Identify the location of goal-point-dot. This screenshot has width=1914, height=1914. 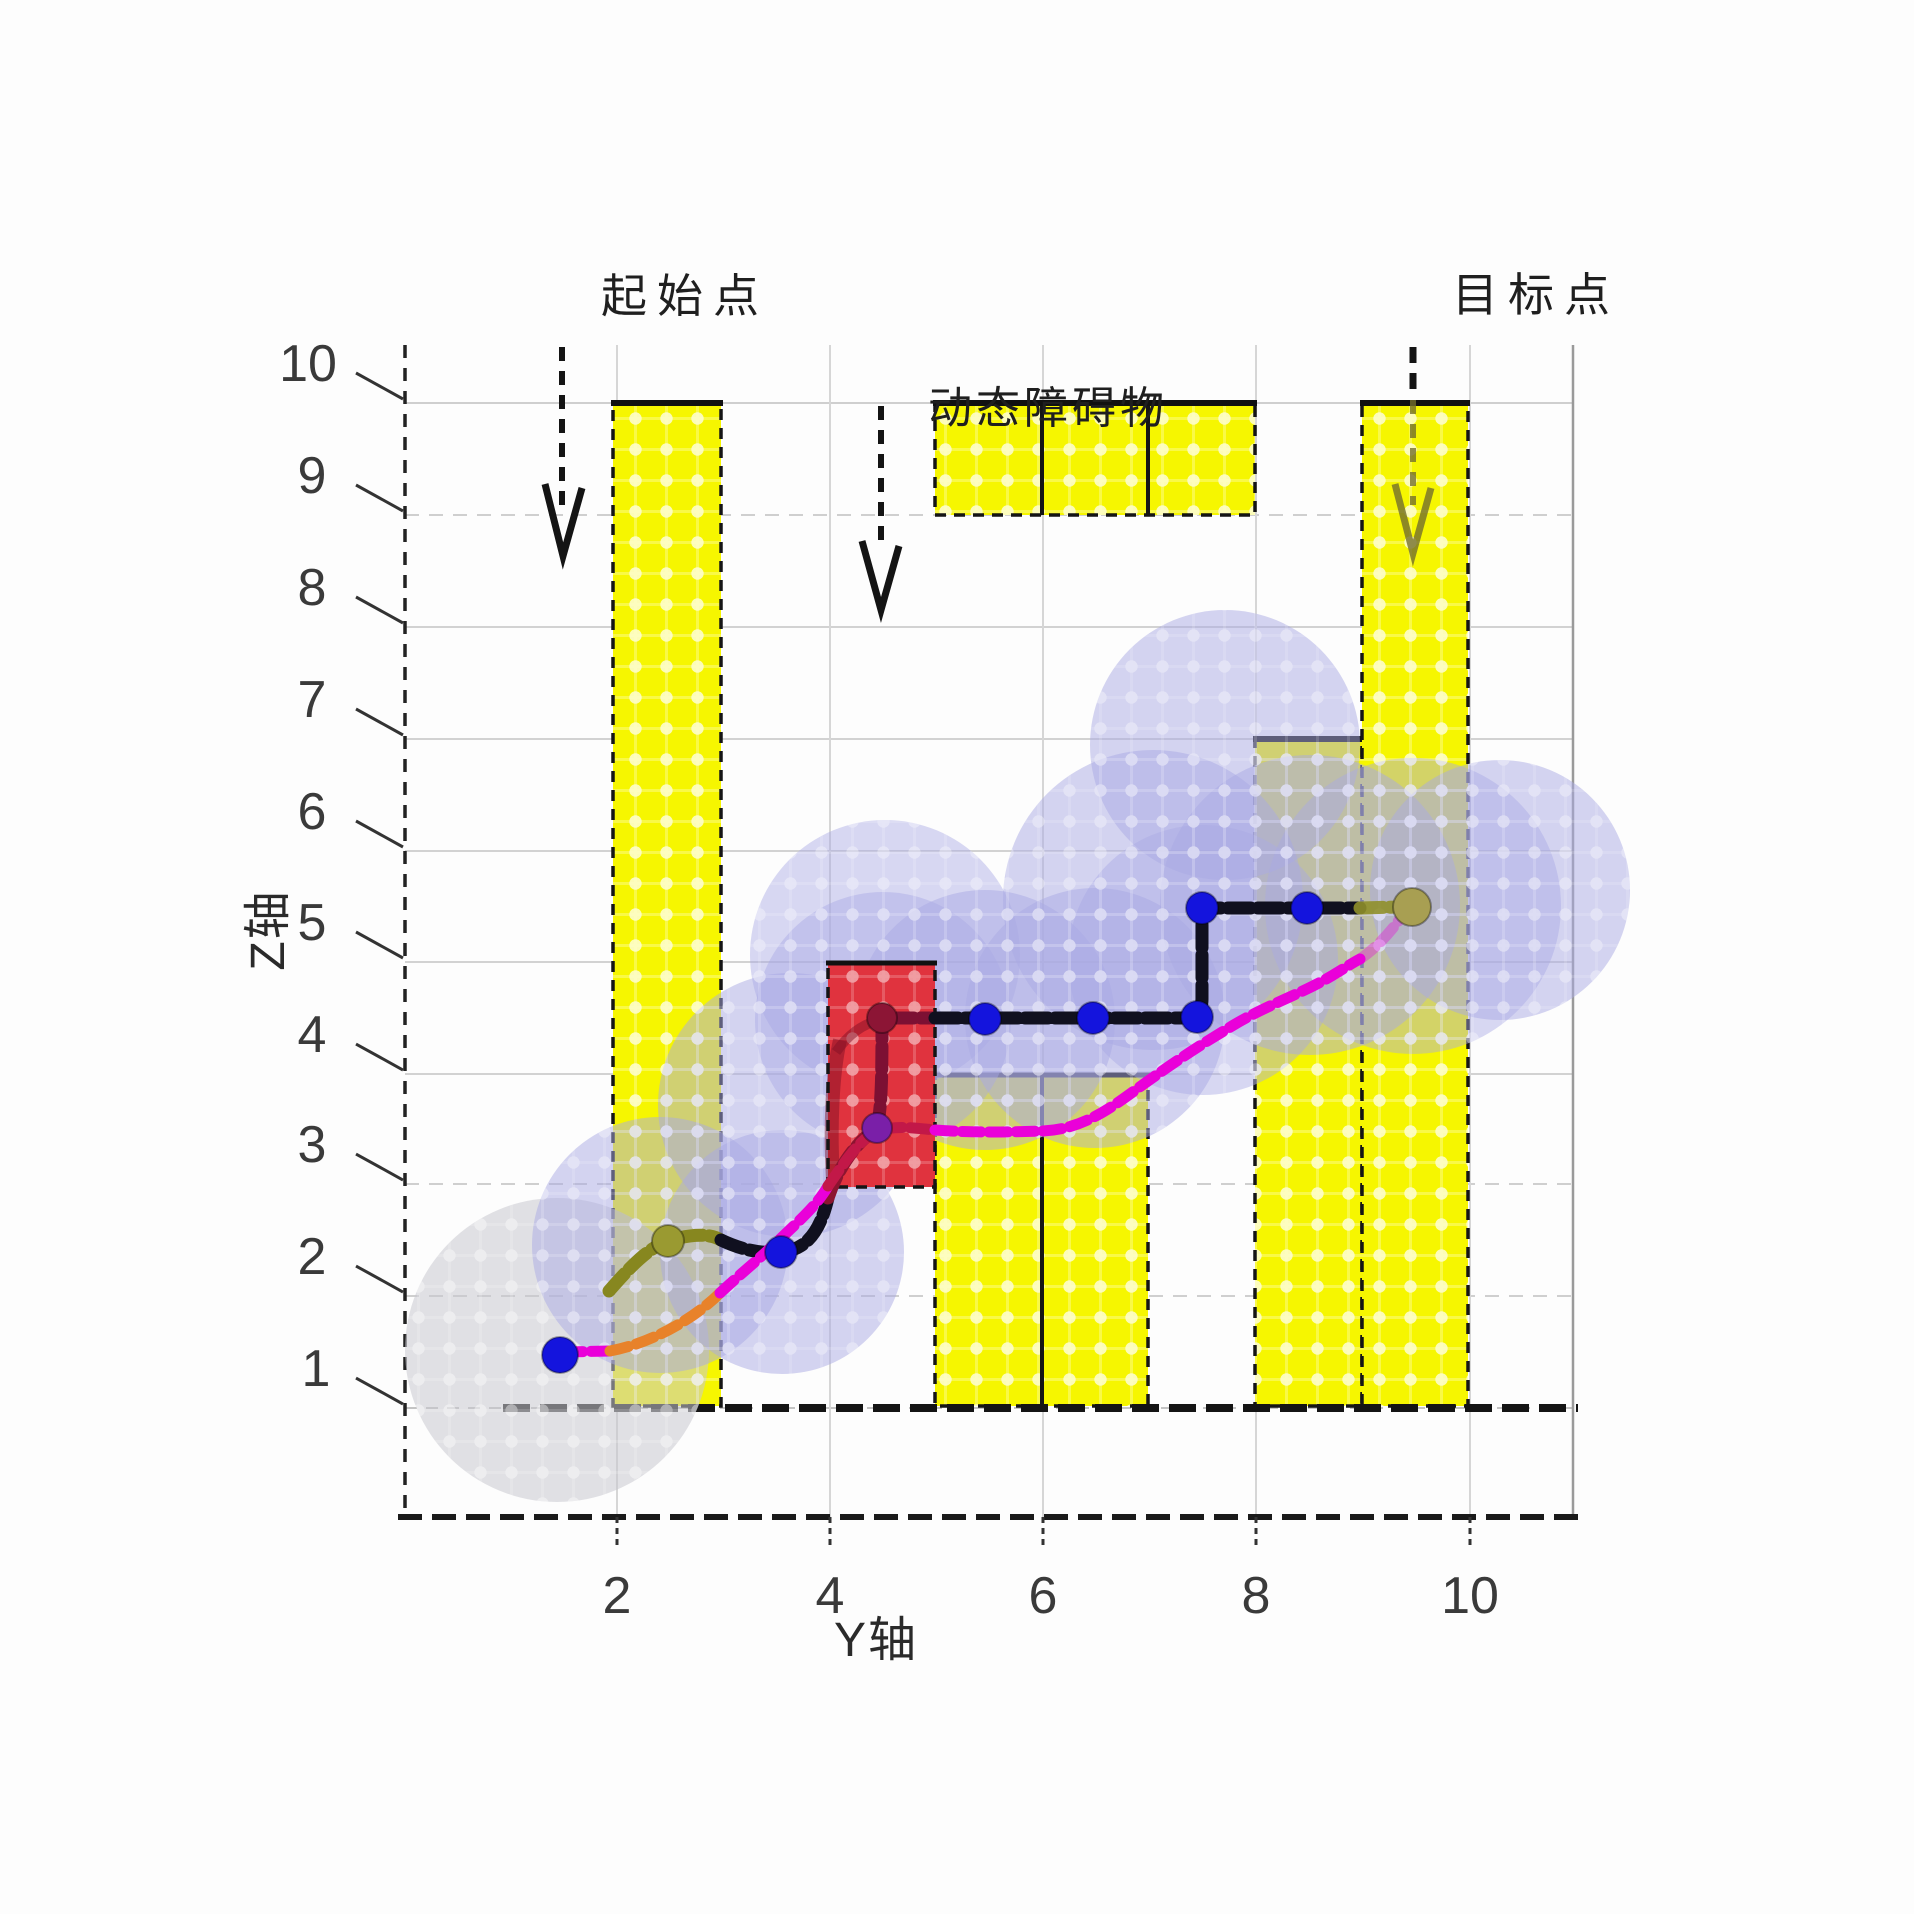
(1412, 907).